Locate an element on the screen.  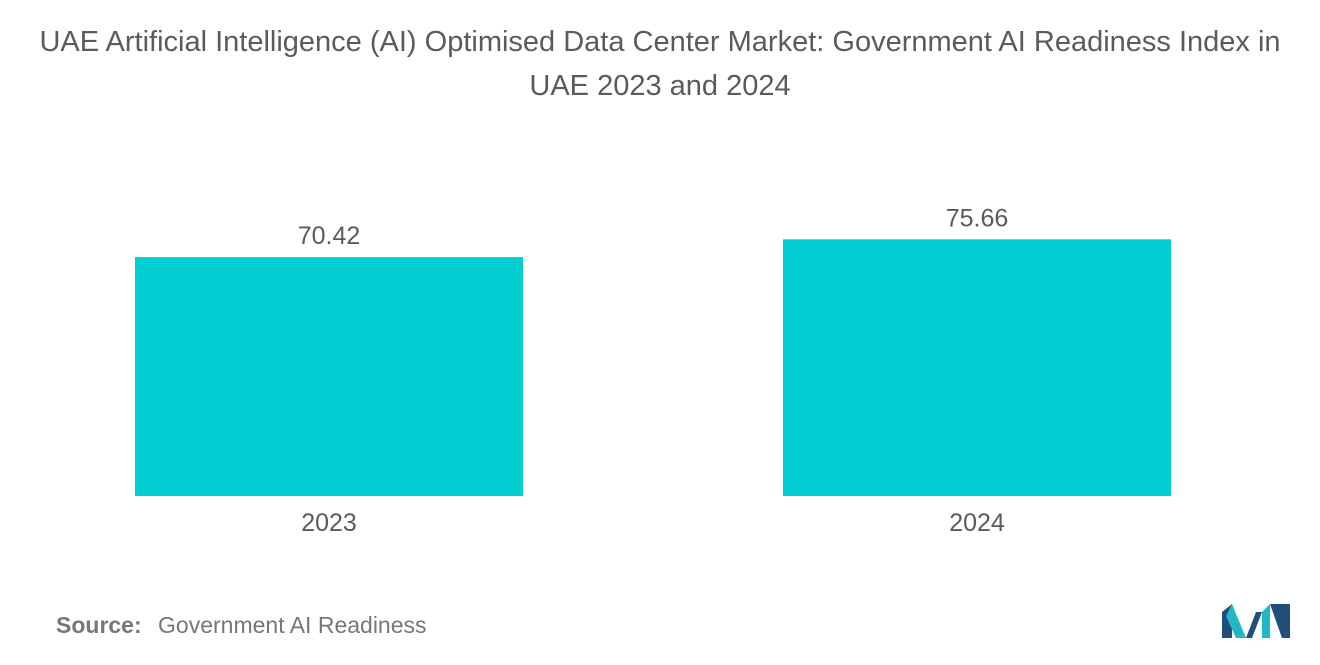
mordor-intelligence-logo-icon is located at coordinates (1256, 621).